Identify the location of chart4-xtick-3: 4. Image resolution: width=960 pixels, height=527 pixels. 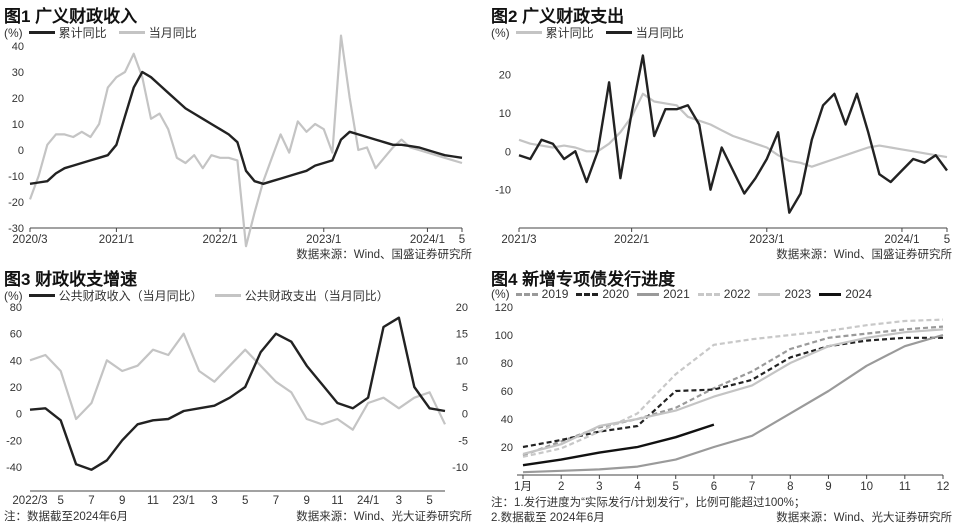
(637, 487).